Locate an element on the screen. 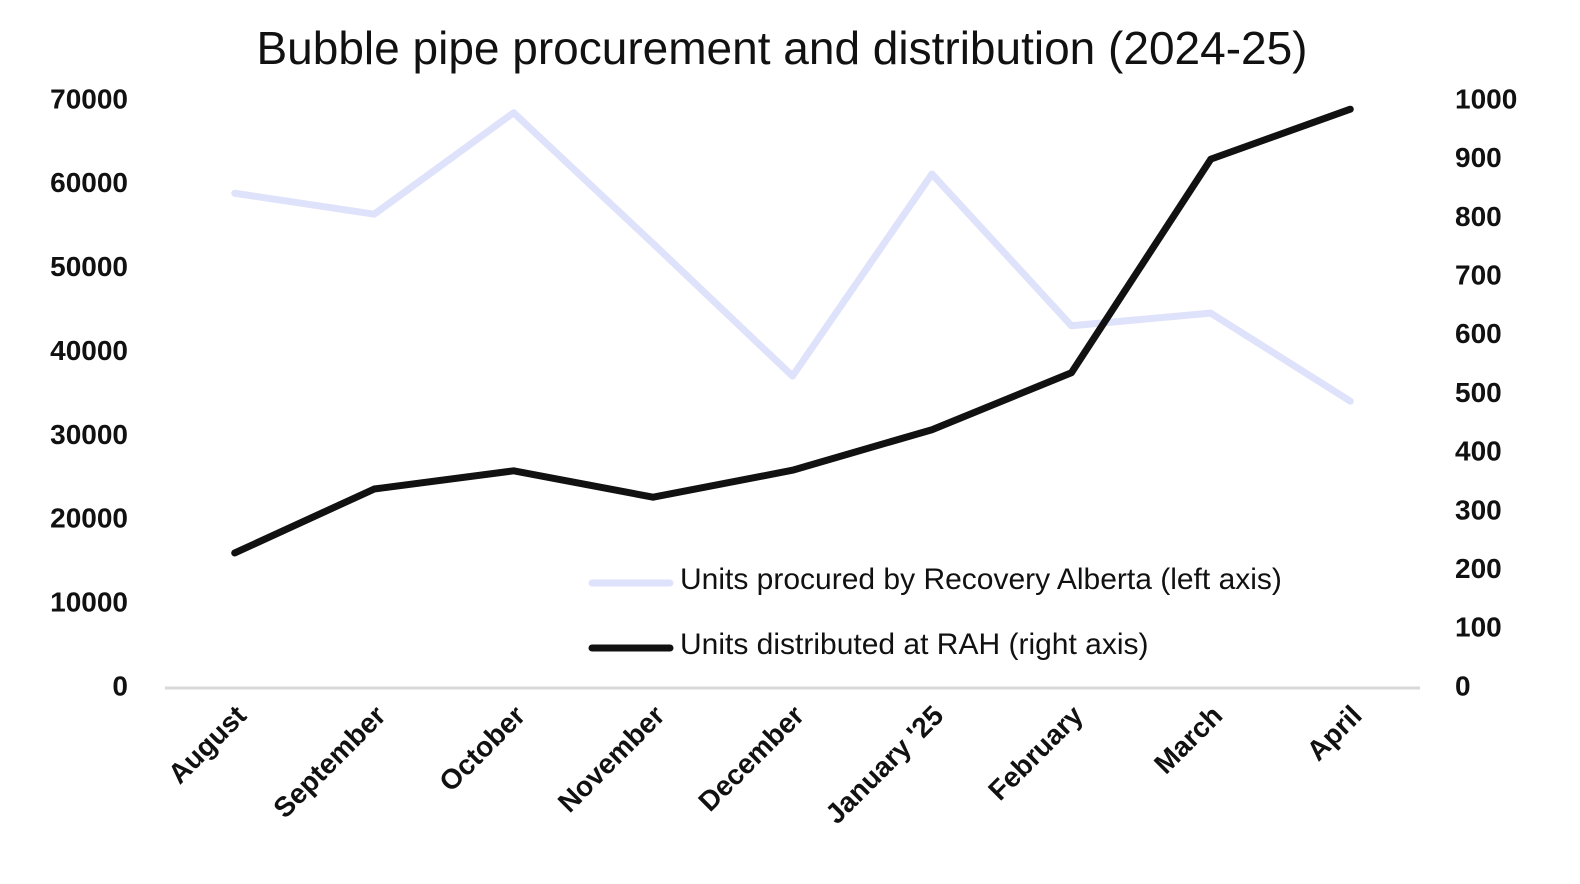 The height and width of the screenshot is (884, 1580). y-tick-label: 50000 is located at coordinates (89, 266).